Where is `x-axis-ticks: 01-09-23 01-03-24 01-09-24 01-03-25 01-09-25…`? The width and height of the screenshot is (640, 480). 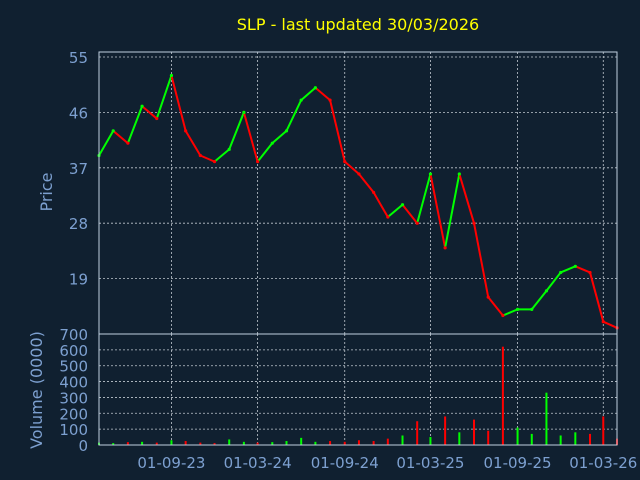
x-axis-ticks: 01-09-23 01-03-24 01-09-24 01-03-25 01-09-25… is located at coordinates (387, 463).